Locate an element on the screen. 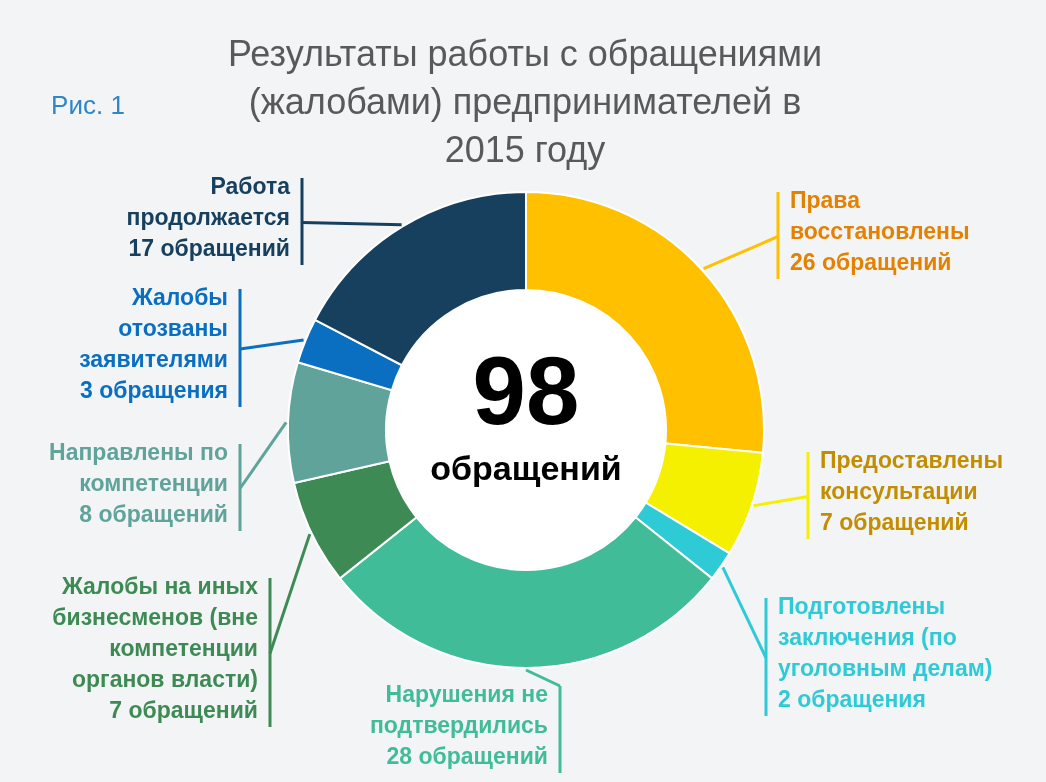 The height and width of the screenshot is (782, 1046). data-label: 8 обращений is located at coordinates (153, 514).